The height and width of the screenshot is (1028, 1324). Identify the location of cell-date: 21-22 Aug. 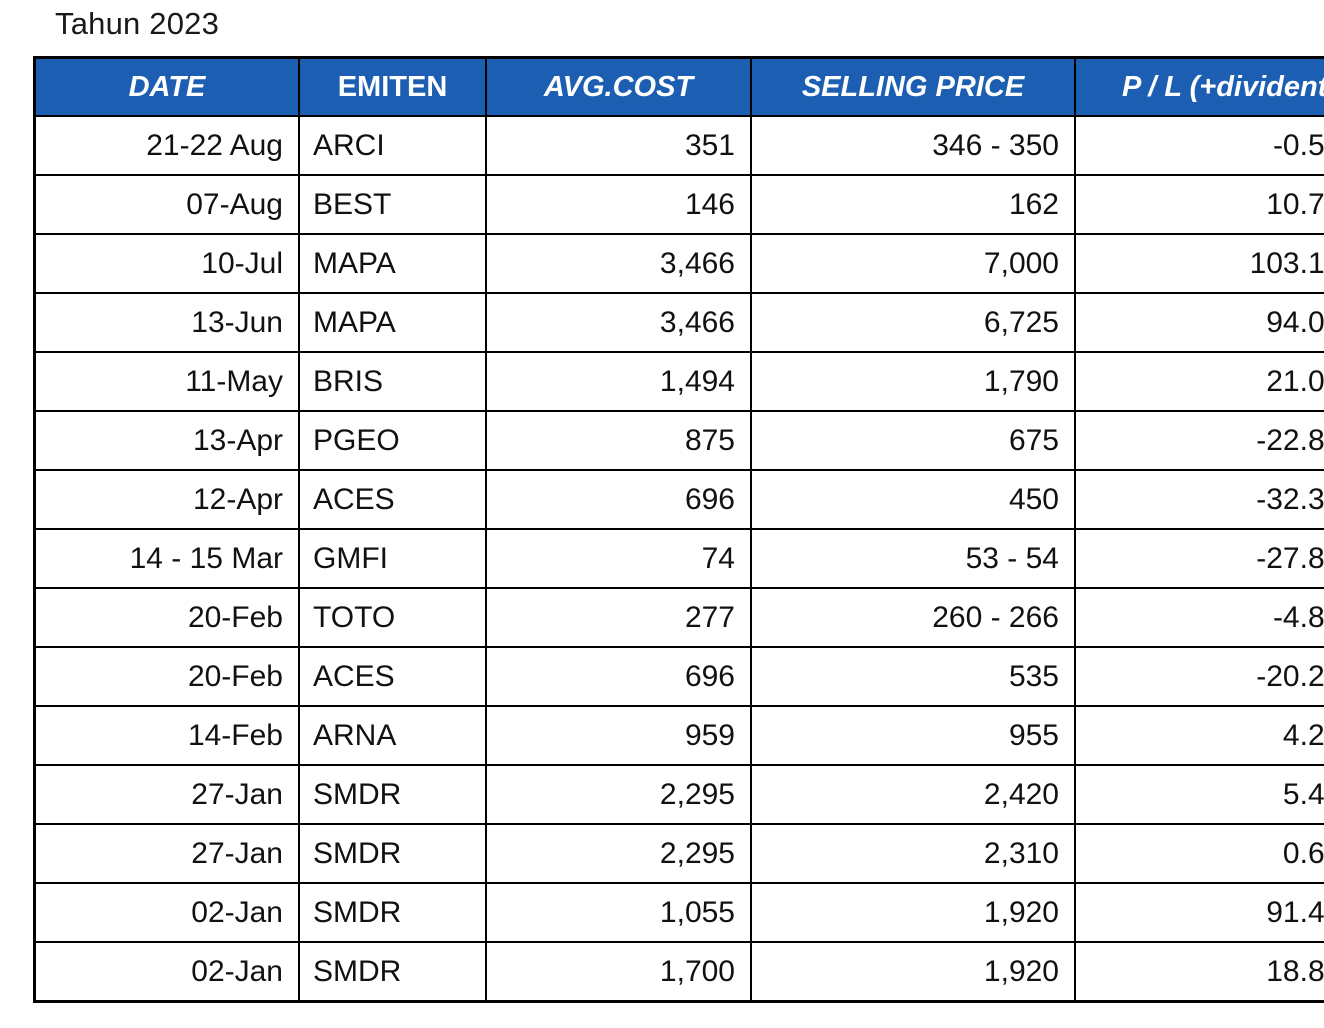
(166, 145).